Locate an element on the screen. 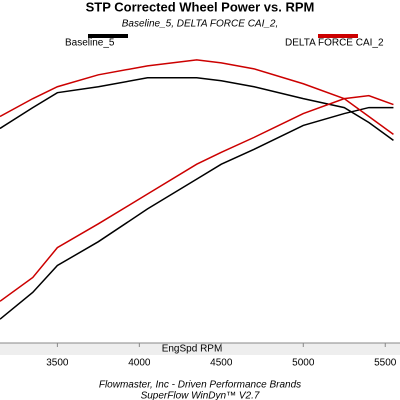 The image size is (400, 400). chart-subtitle: Baseline_5, DELTA FORCE CAI_2, is located at coordinates (200, 24).